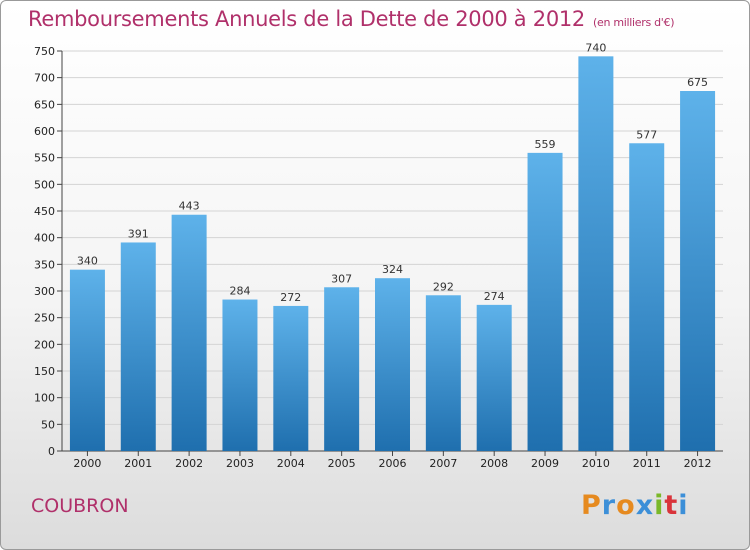  What do you see at coordinates (671, 505) in the screenshot?
I see `logo-letter: t` at bounding box center [671, 505].